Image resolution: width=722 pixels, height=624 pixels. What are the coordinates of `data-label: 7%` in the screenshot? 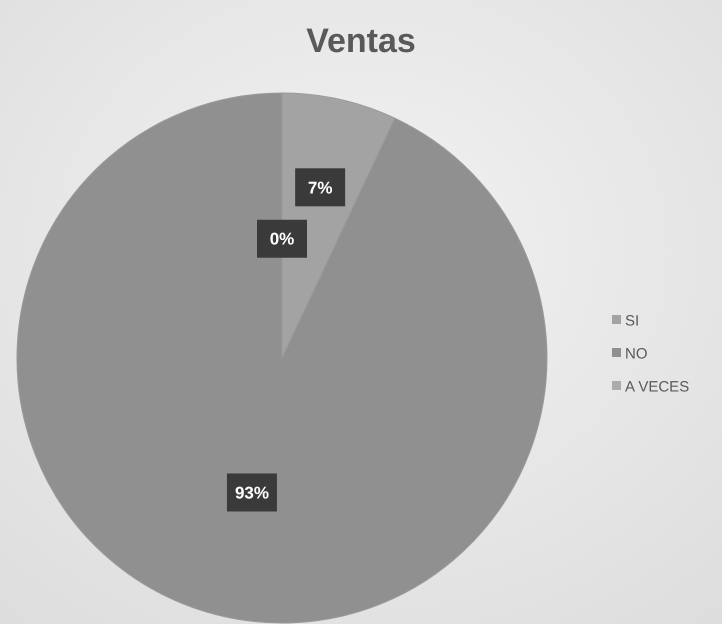 It's located at (320, 188).